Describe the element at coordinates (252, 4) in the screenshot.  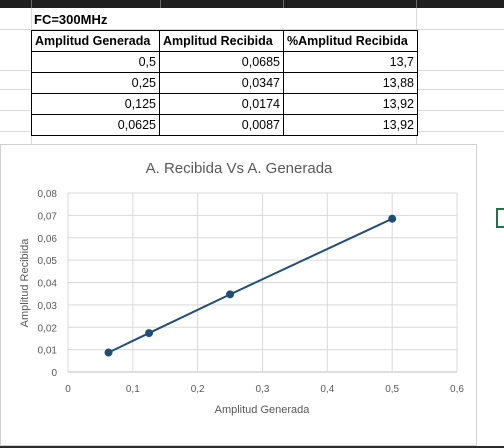
I see `column-header-strip` at that location.